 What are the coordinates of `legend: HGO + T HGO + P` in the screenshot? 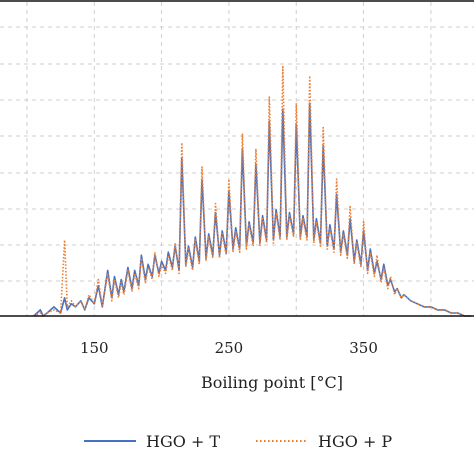 It's located at (238, 441).